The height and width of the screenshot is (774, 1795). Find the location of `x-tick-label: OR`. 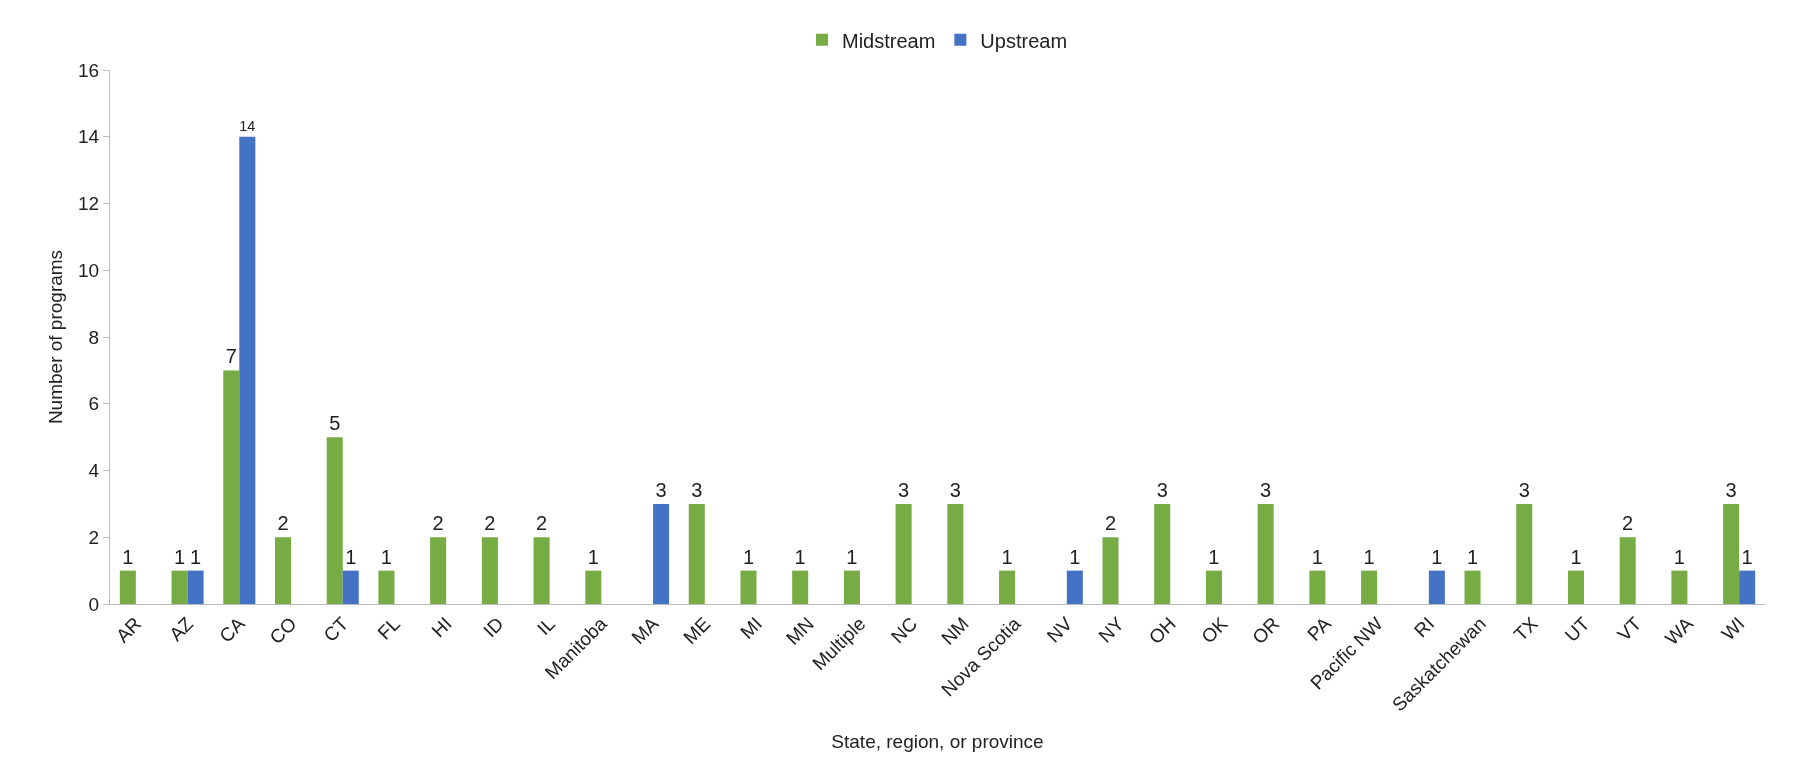

x-tick-label: OR is located at coordinates (1266, 630).